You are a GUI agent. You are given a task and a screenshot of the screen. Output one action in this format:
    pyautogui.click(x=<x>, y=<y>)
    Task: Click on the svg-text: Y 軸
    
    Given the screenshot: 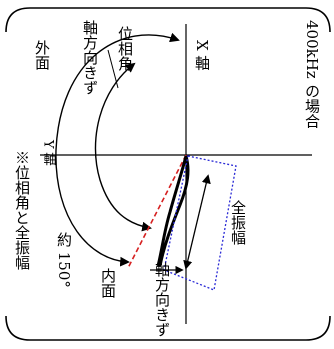 What is the action you would take?
    pyautogui.click(x=49, y=153)
    